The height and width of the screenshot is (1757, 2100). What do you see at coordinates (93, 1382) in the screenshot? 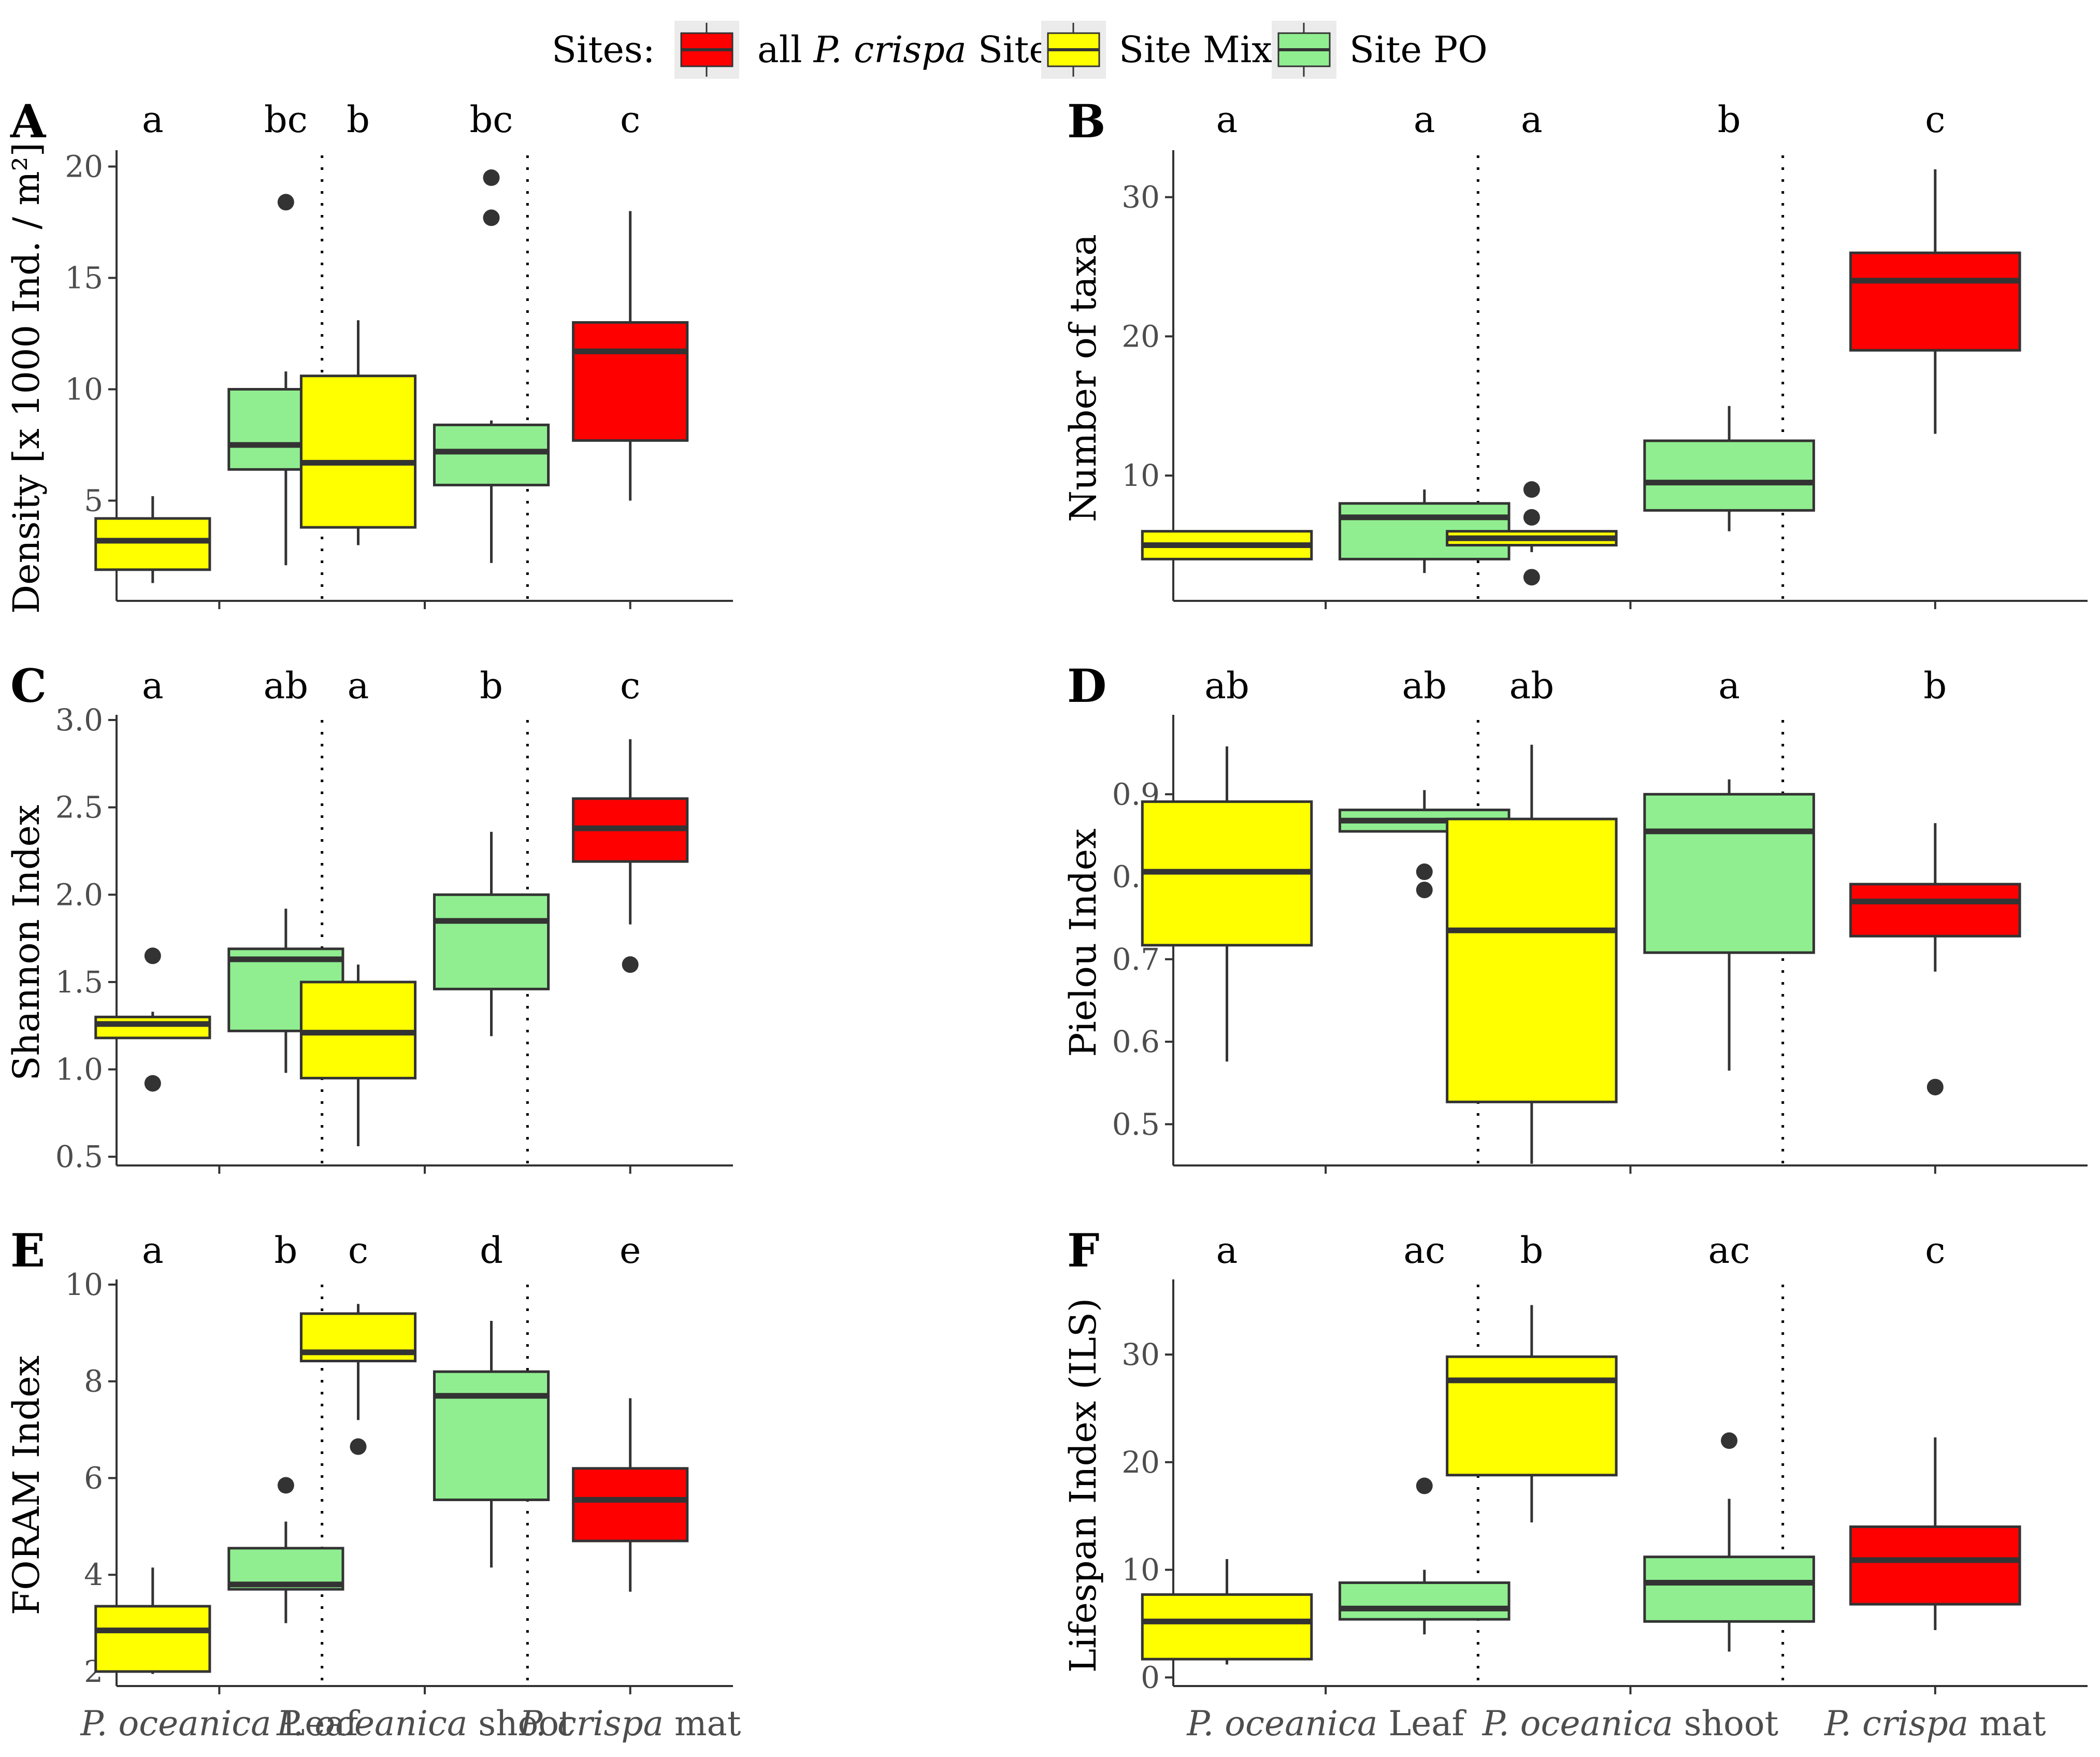
I see `y-tick-label: 8` at bounding box center [93, 1382].